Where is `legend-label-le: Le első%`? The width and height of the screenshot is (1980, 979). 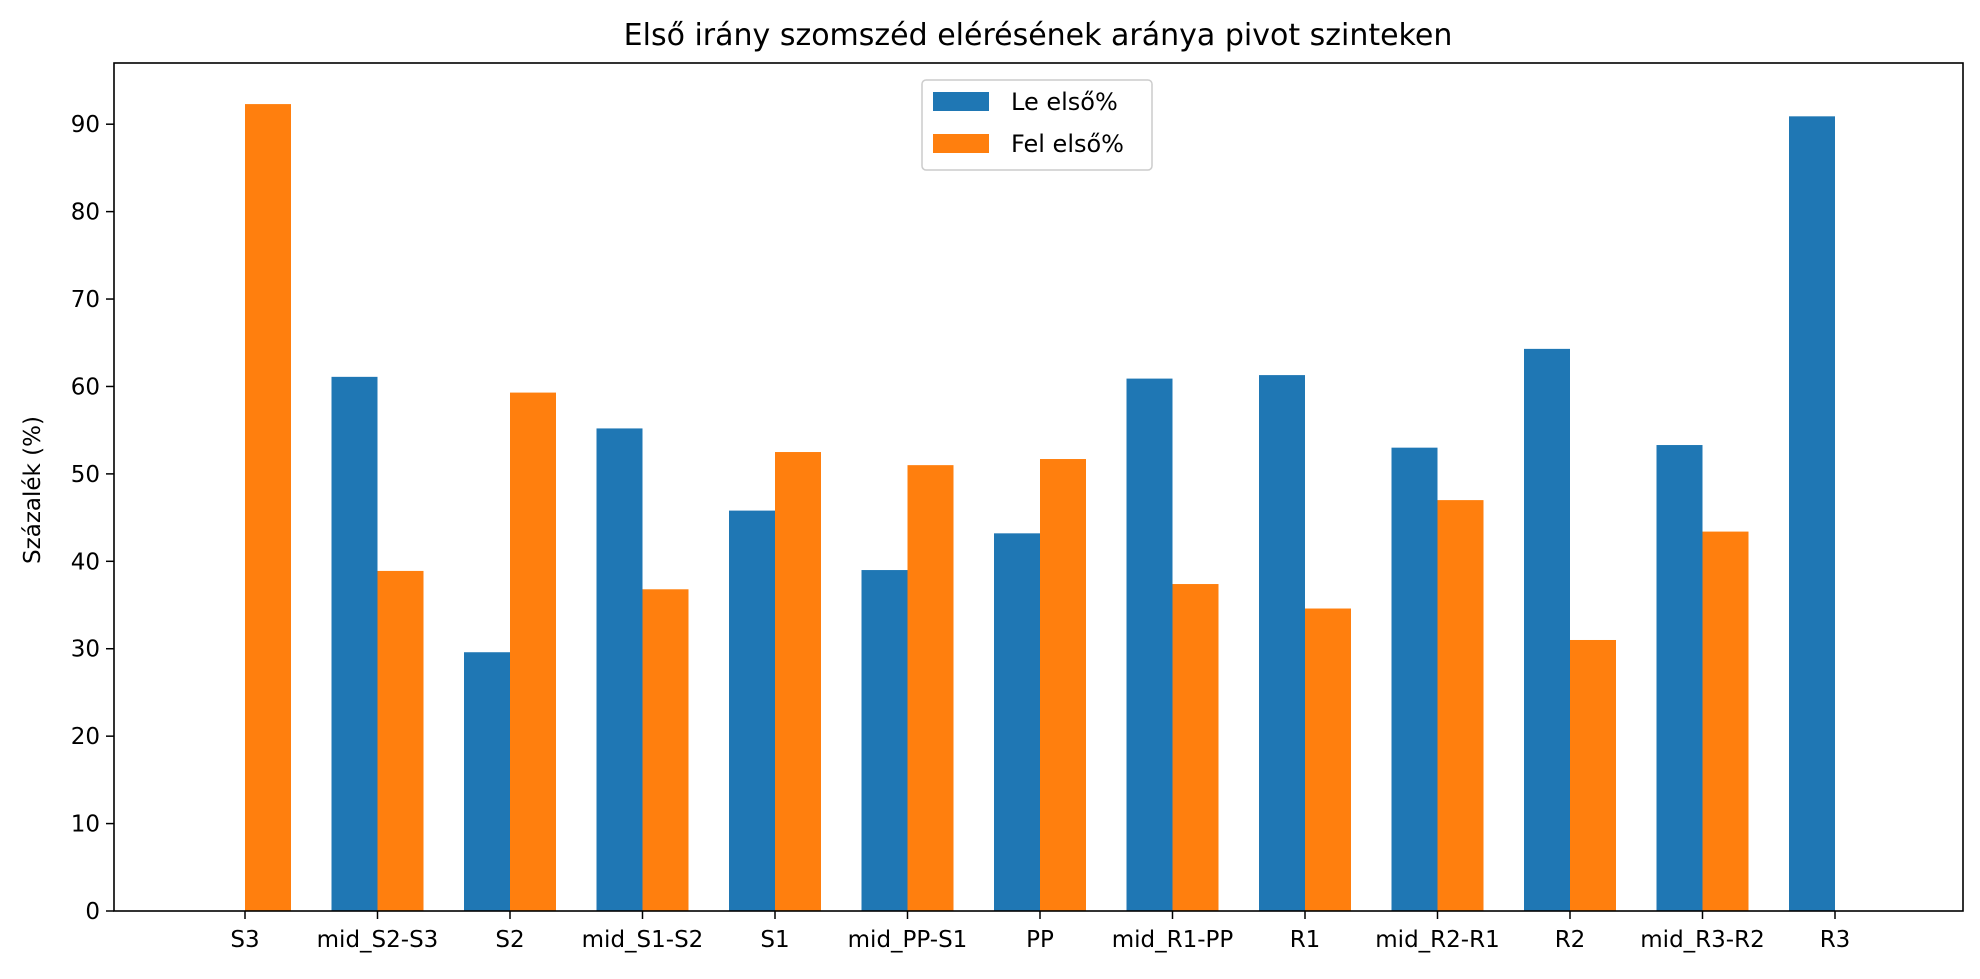 legend-label-le: Le első% is located at coordinates (1064, 102).